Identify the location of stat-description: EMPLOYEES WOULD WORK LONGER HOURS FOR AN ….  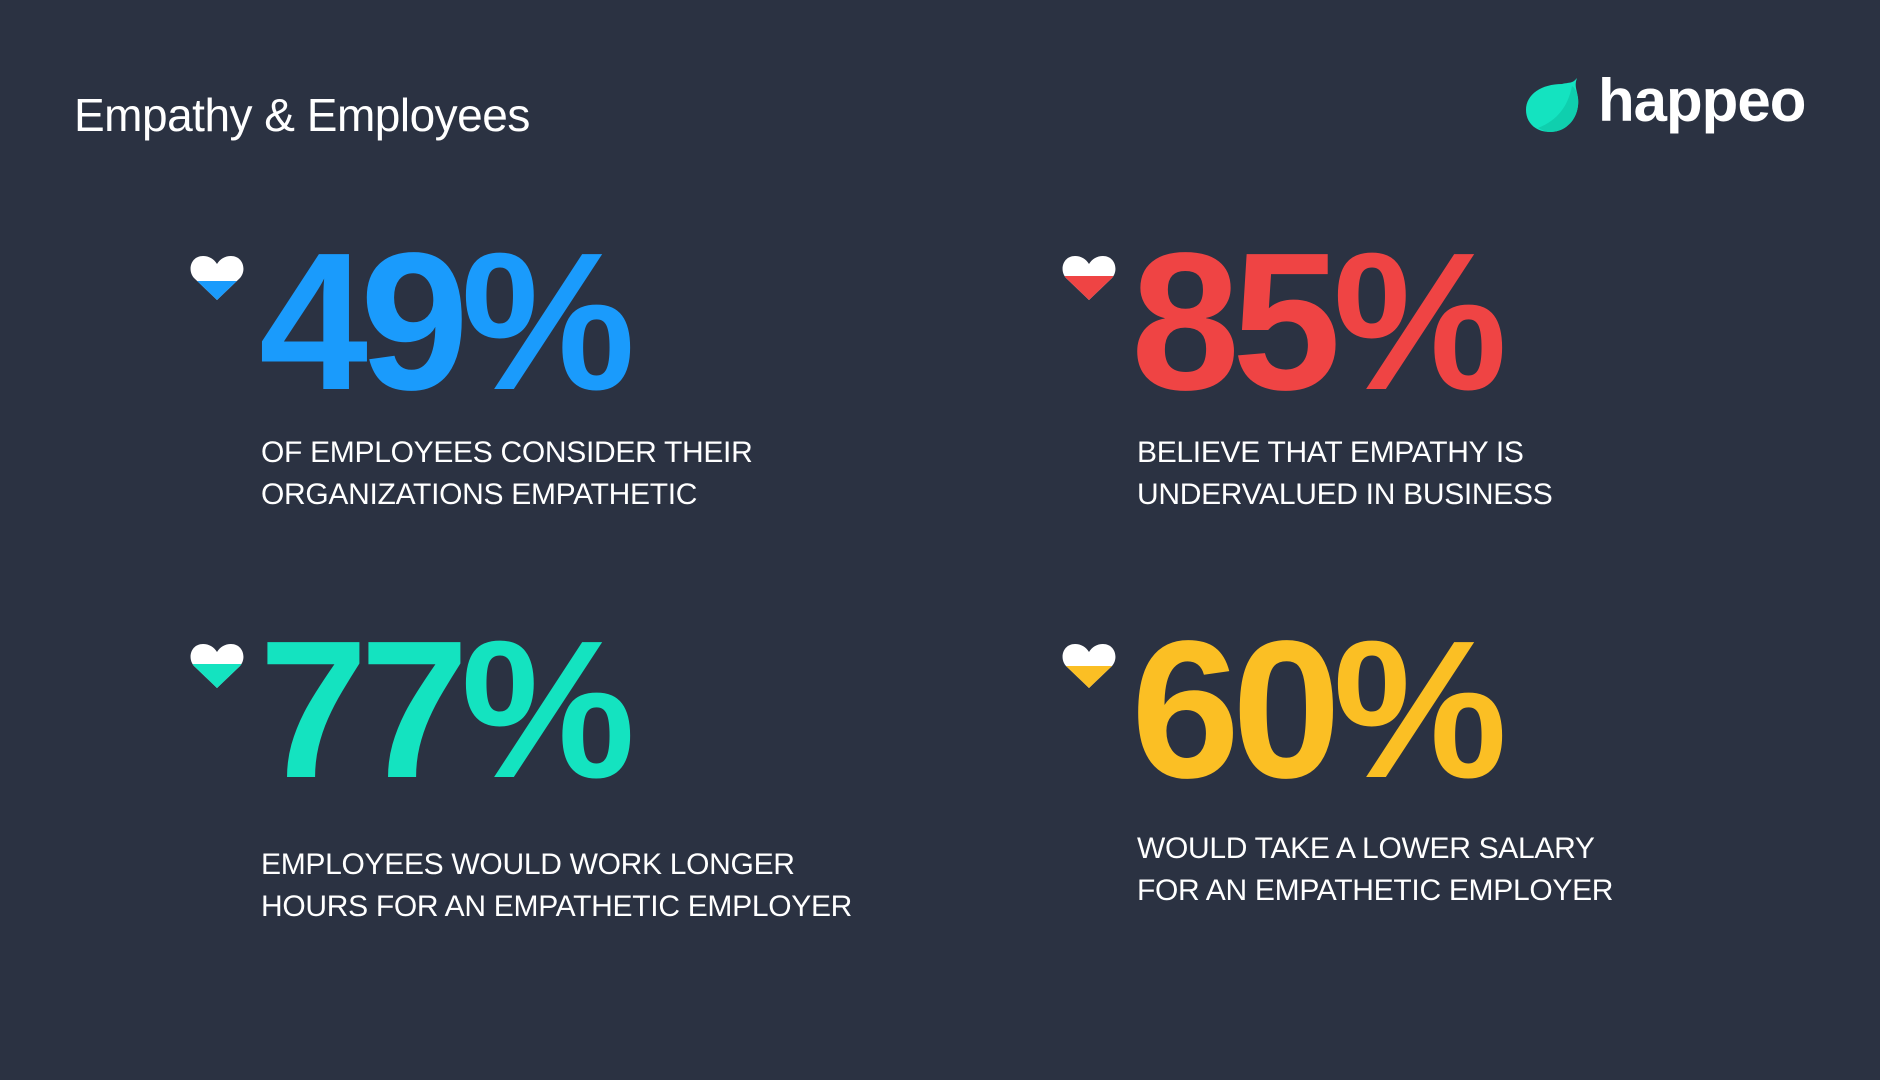
(556, 886).